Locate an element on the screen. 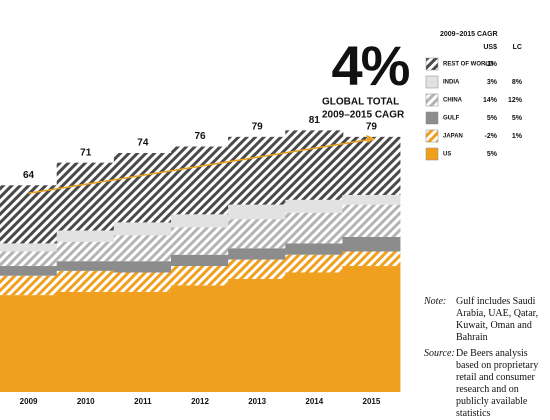 The image size is (550, 420). x-tick-label: 2009 is located at coordinates (29, 401).